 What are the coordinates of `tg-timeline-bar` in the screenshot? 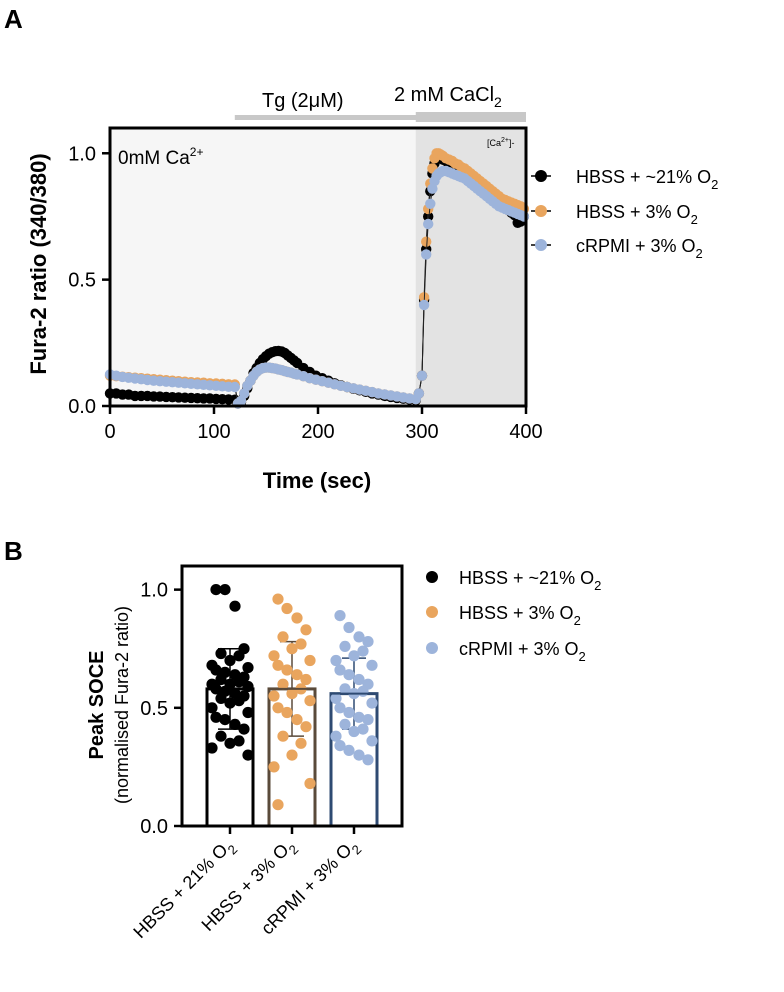 It's located at (380, 117).